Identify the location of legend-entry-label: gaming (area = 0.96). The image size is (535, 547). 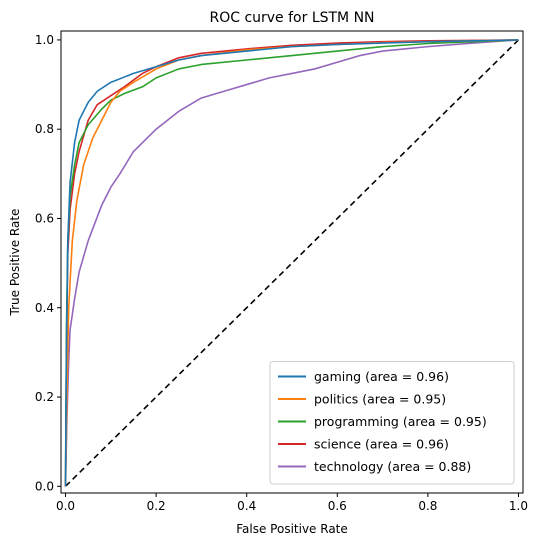
(381, 376).